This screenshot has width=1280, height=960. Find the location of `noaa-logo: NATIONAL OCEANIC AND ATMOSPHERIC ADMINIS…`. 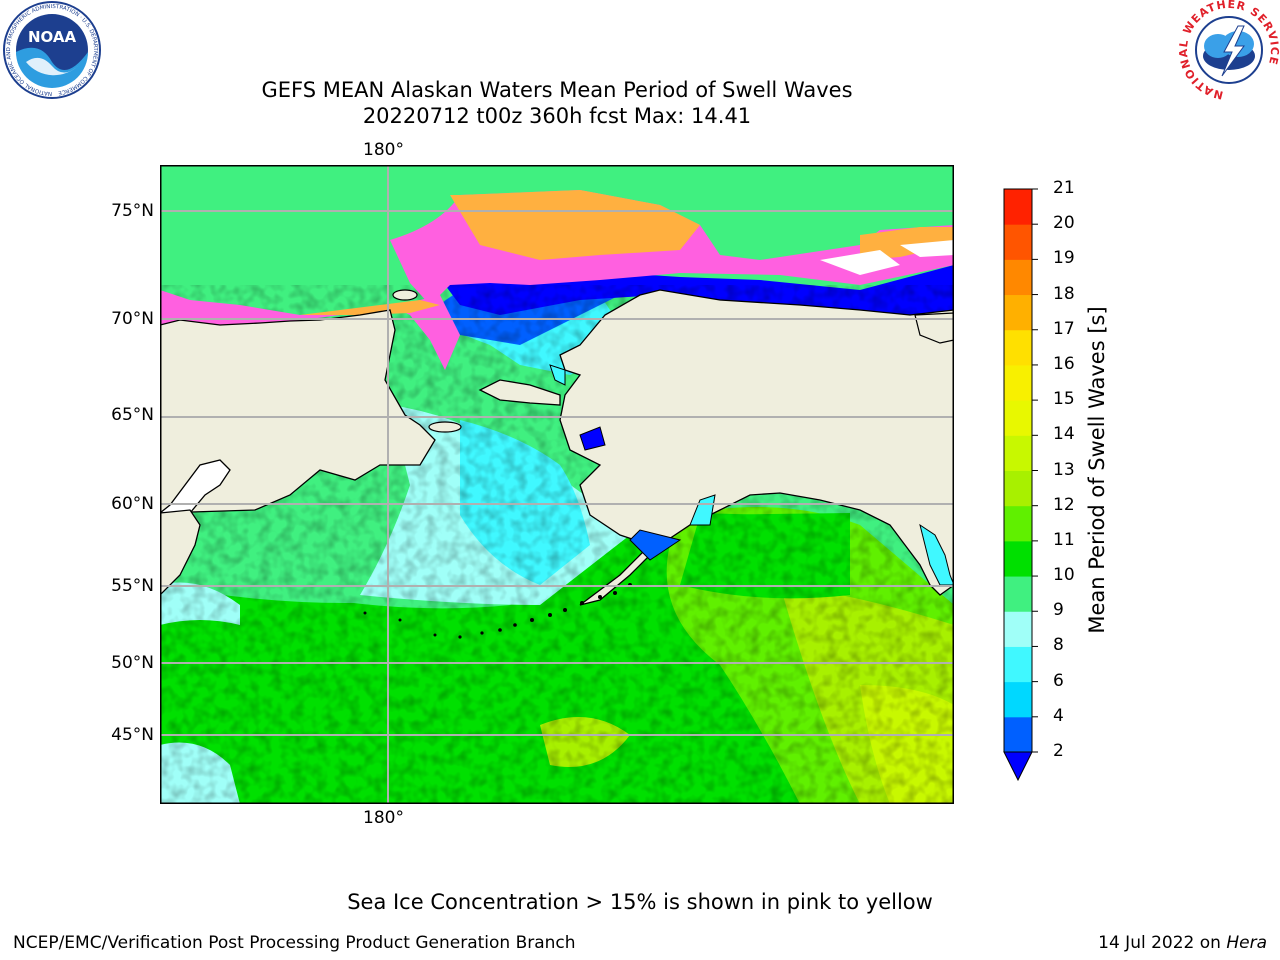

noaa-logo: NATIONAL OCEANIC AND ATMOSPHERIC ADMINIS… is located at coordinates (52, 50).